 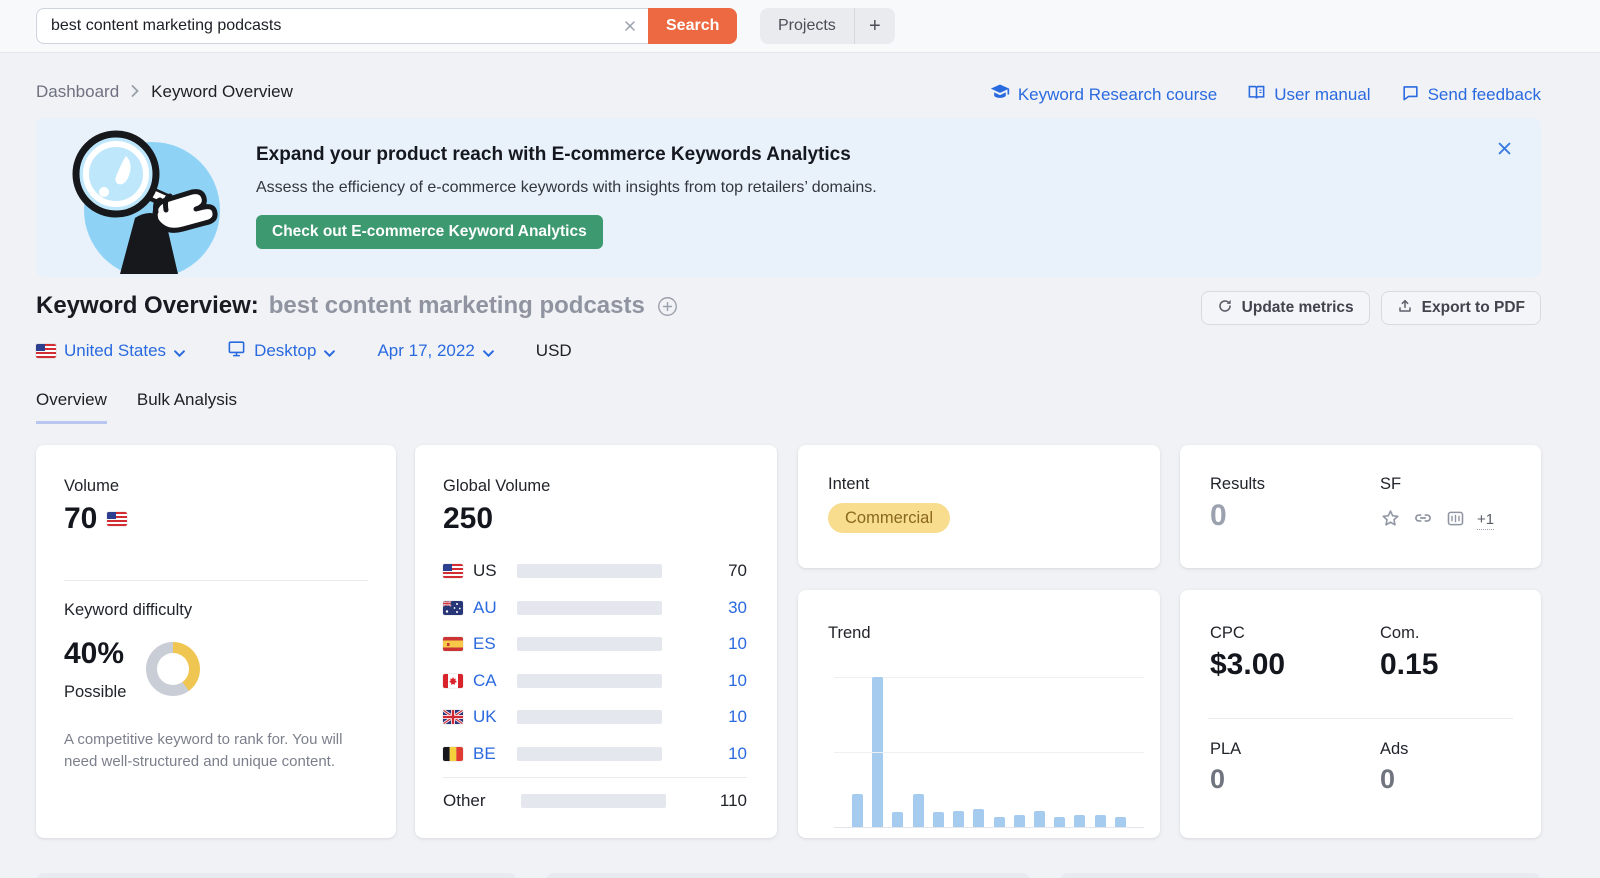 I want to click on competition-value: 0.15, so click(x=1409, y=664).